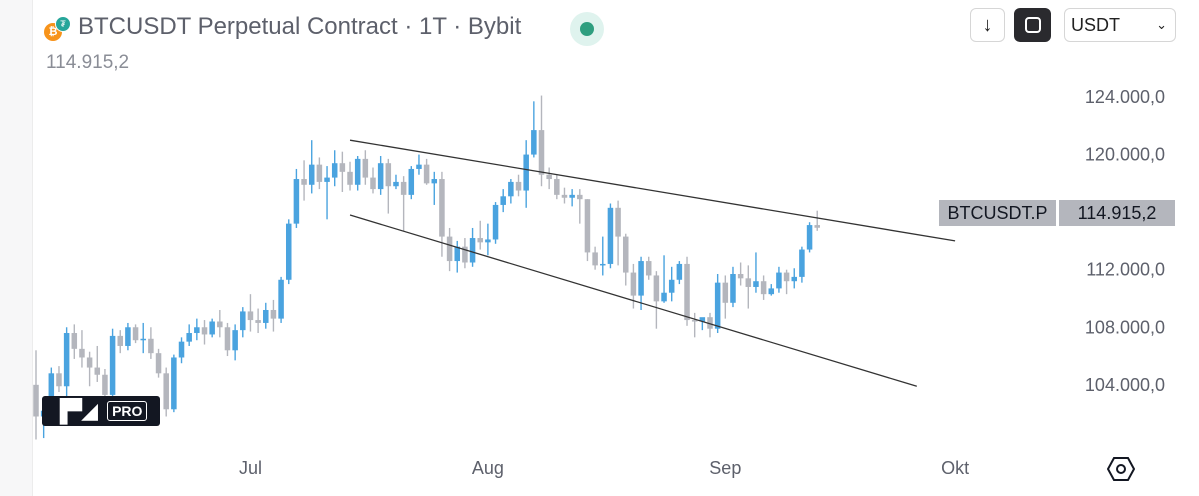  I want to click on time-axis: Jul Aug Sep Okt, so click(604, 468).